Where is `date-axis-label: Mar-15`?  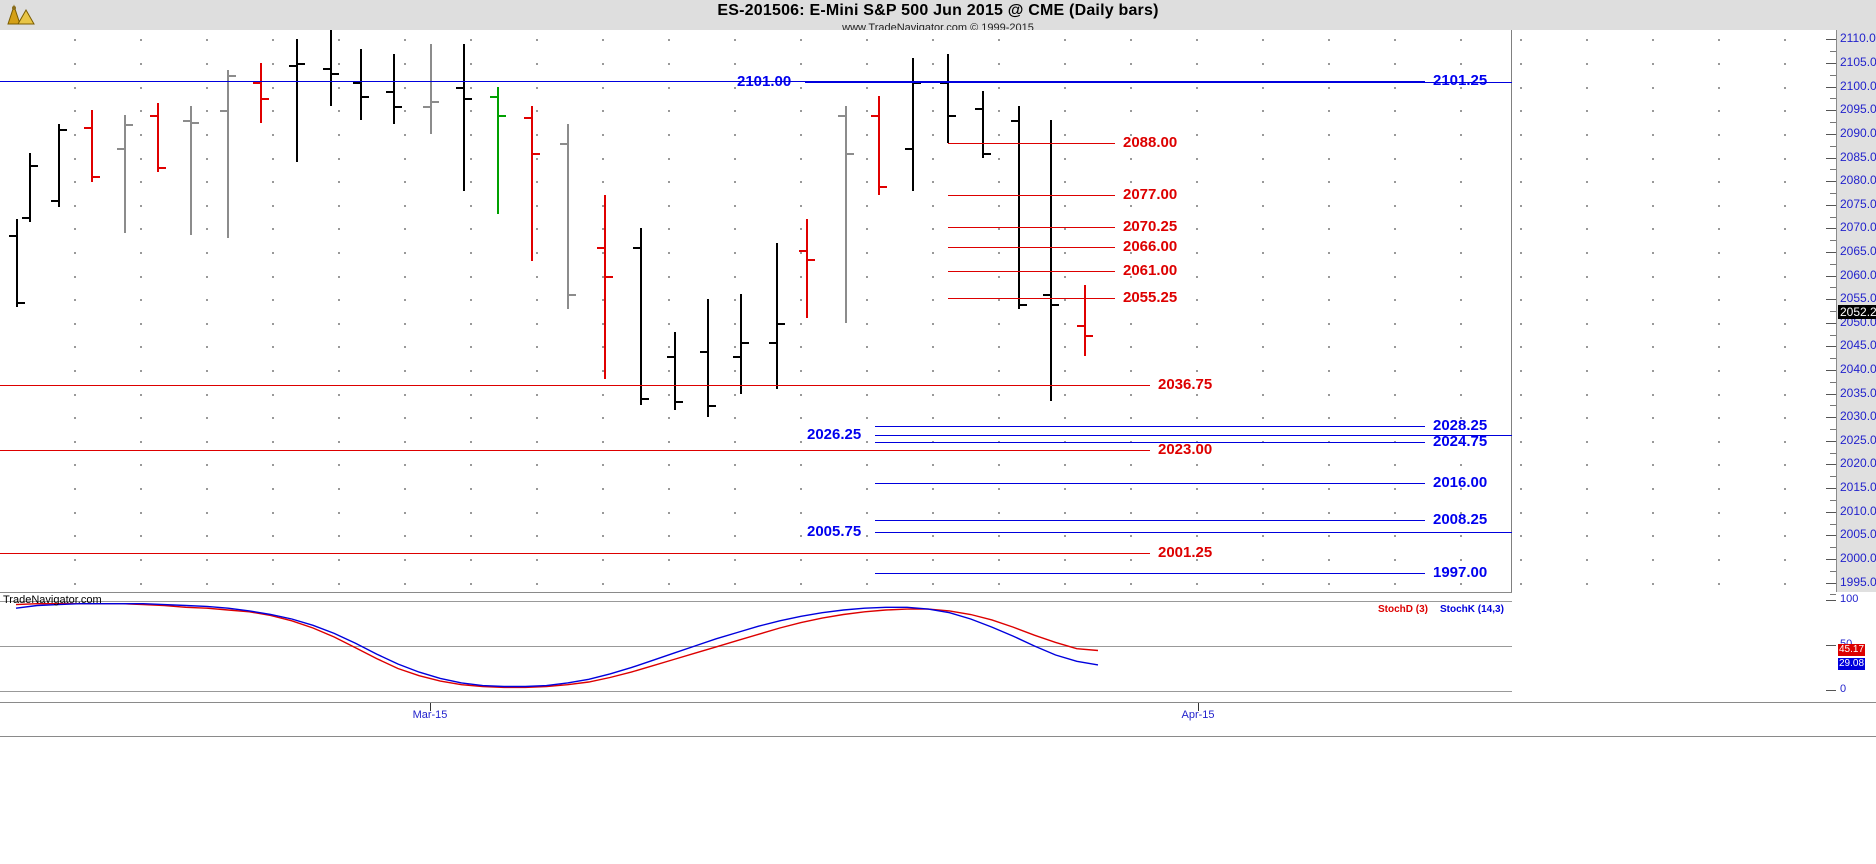
date-axis-label: Mar-15 is located at coordinates (430, 715).